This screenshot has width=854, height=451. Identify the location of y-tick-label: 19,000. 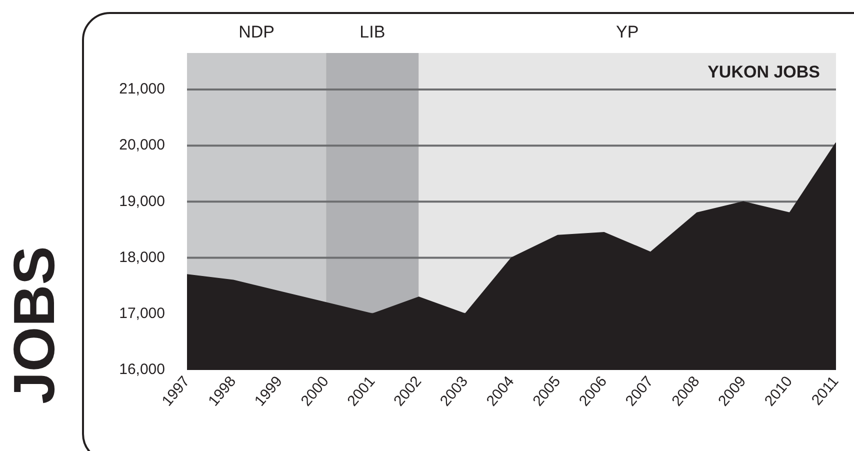
(142, 201).